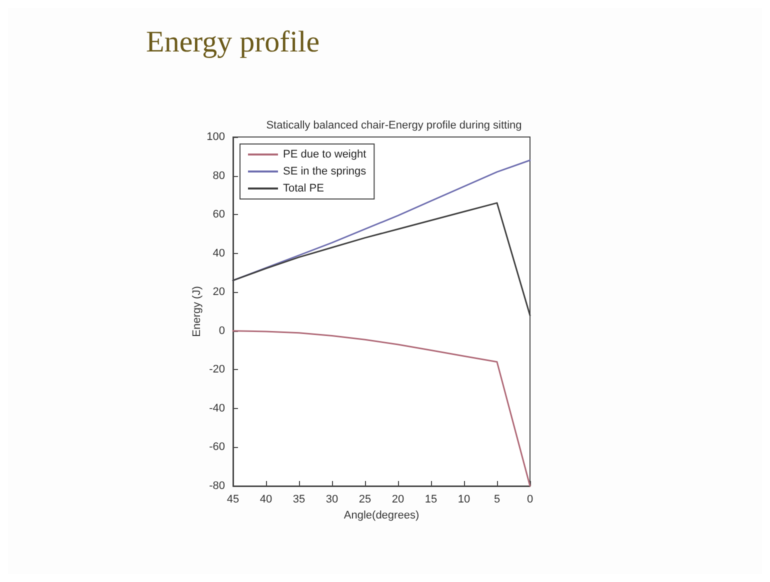 This screenshot has width=770, height=582. I want to click on x-tick-label: 45, so click(233, 500).